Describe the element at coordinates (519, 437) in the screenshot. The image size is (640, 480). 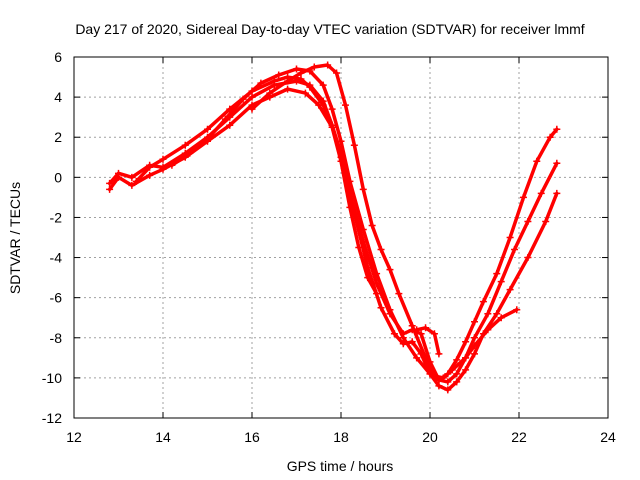
I see `x-tick-label: 22` at that location.